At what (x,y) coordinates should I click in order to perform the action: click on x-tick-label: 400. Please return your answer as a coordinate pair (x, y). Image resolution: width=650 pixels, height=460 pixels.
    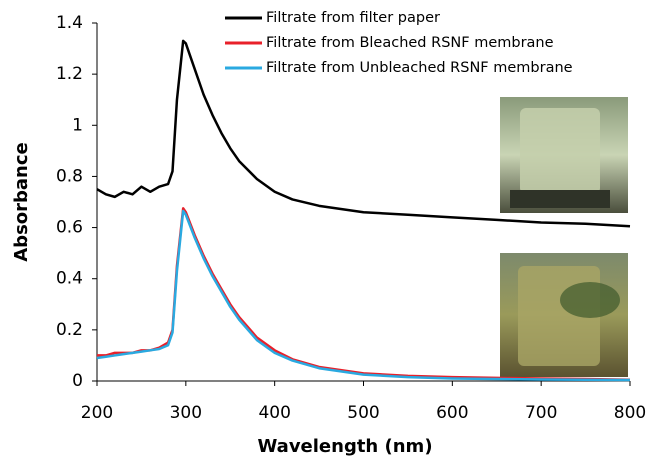
    Looking at the image, I should click on (274, 413).